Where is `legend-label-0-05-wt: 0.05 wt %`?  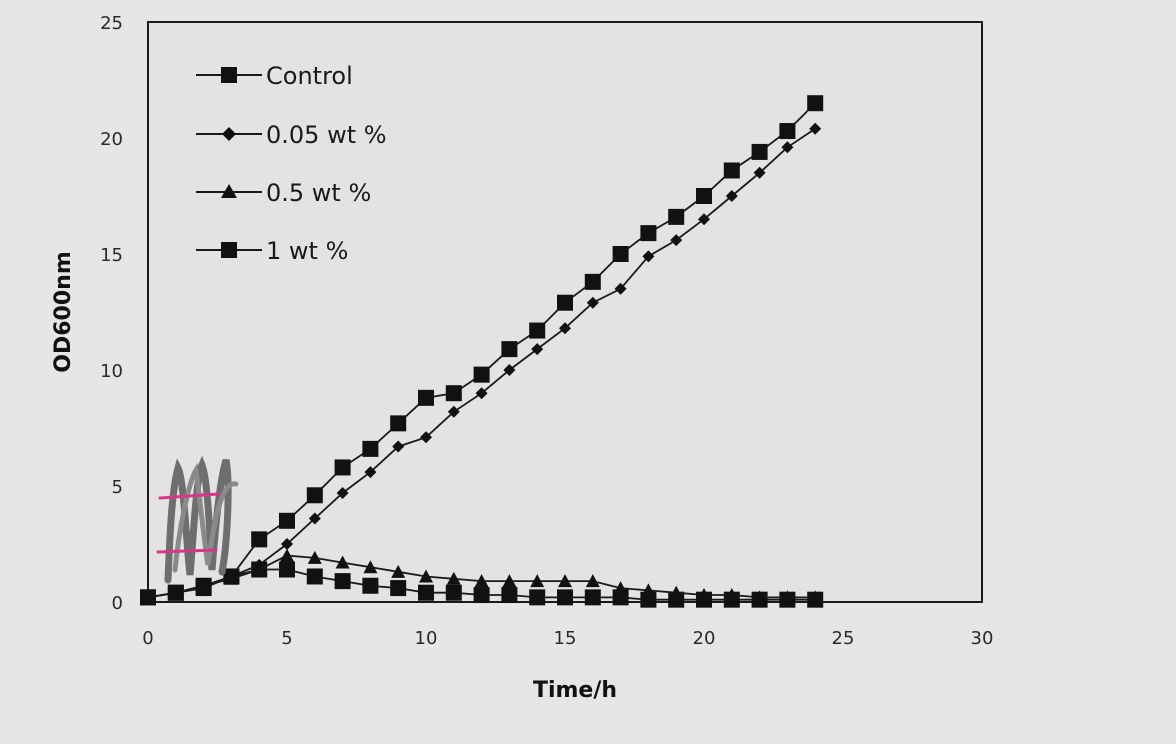 legend-label-0-05-wt: 0.05 wt % is located at coordinates (326, 135).